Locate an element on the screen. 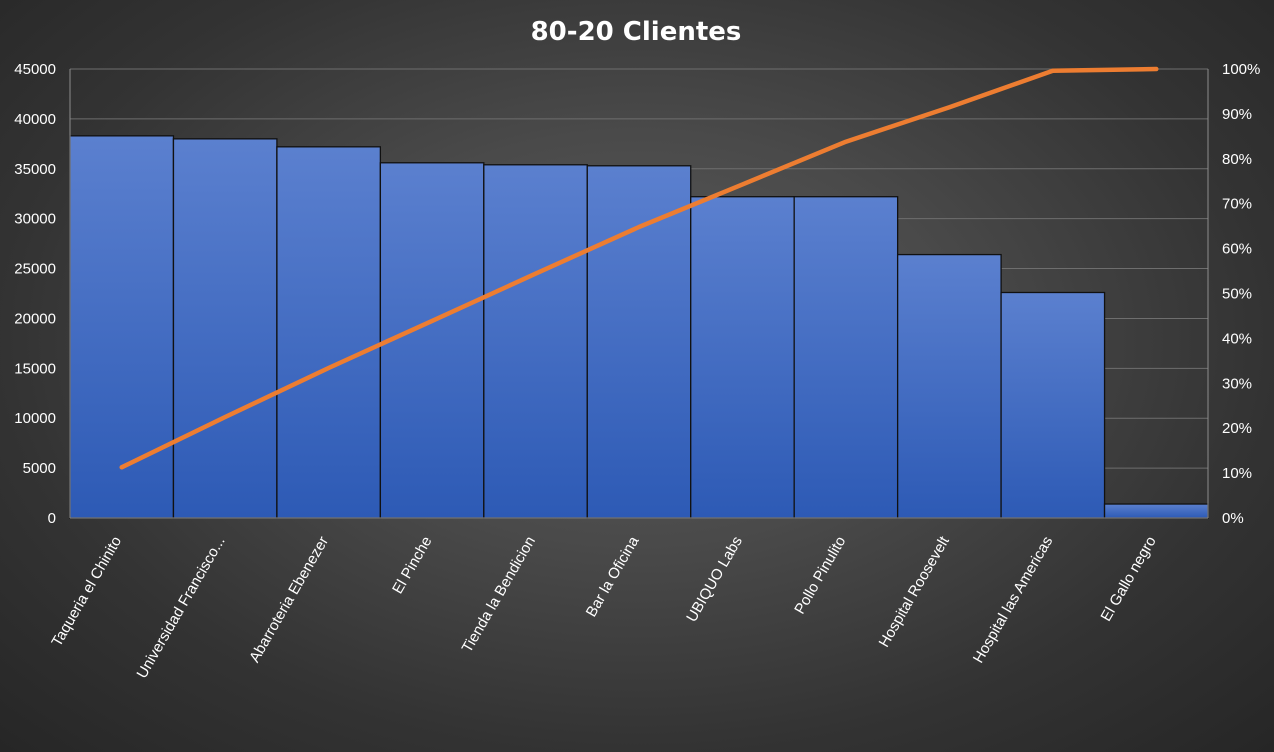 The image size is (1274, 752). y2-tick-label: 100% is located at coordinates (1241, 69).